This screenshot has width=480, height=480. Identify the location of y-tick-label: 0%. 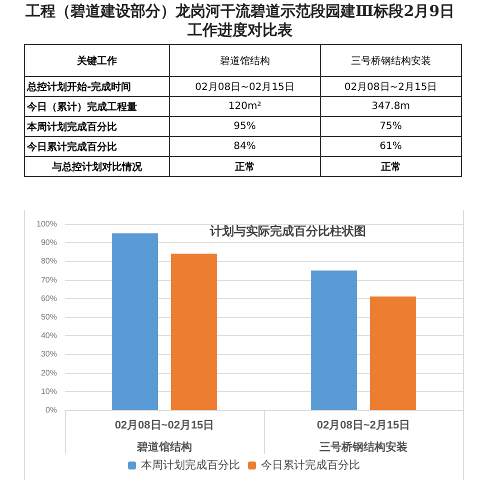
(51, 410).